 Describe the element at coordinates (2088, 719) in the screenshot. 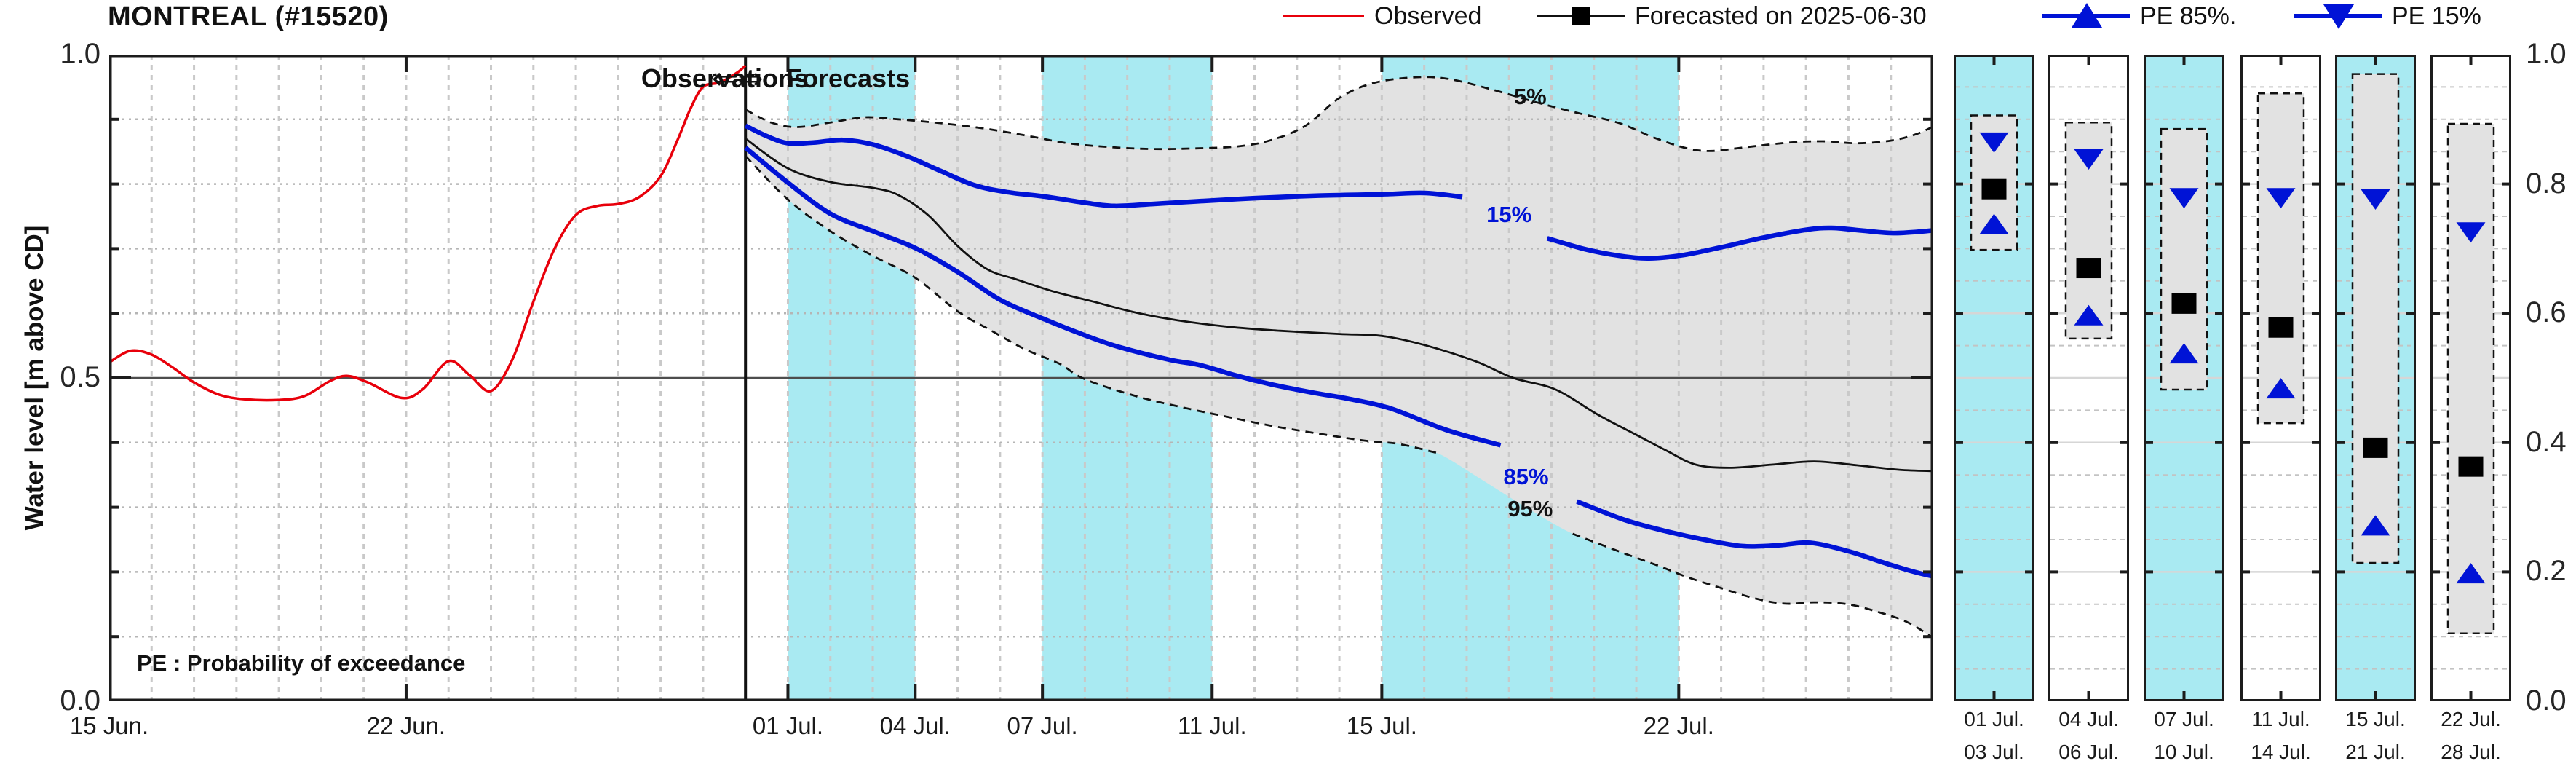

I see `panel-2-label-start: 04 Jul.` at that location.